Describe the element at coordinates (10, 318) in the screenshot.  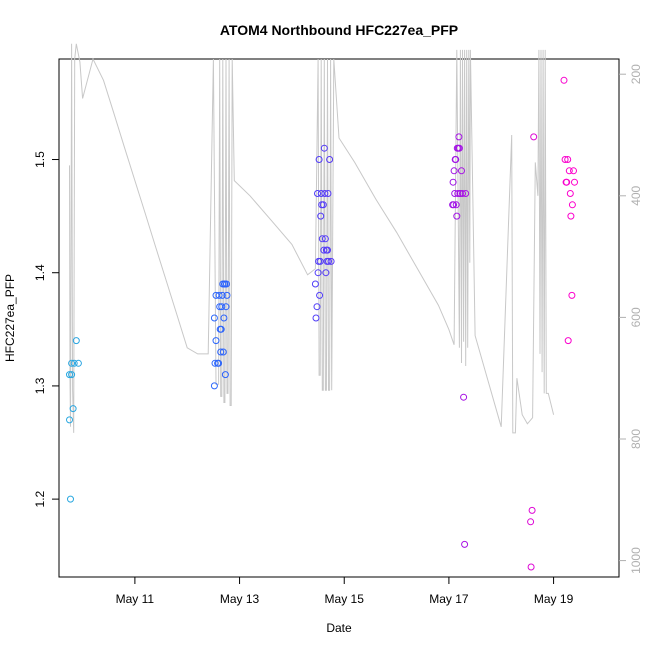
I see `y-axis-label: HFC227ea_PFP` at that location.